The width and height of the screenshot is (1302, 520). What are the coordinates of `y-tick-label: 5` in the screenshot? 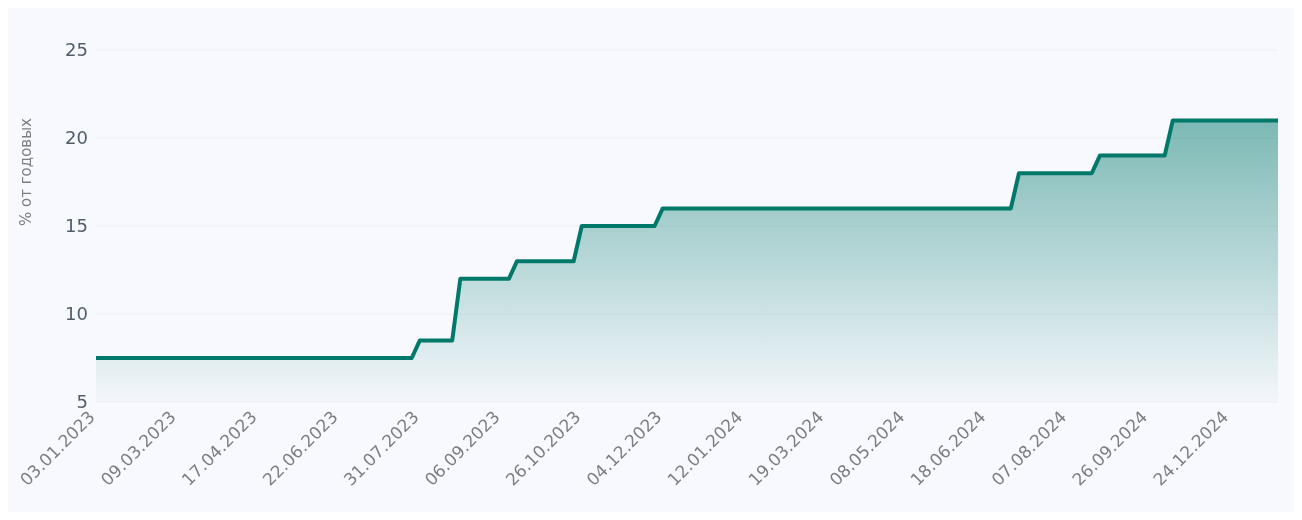 It's located at (82, 402).